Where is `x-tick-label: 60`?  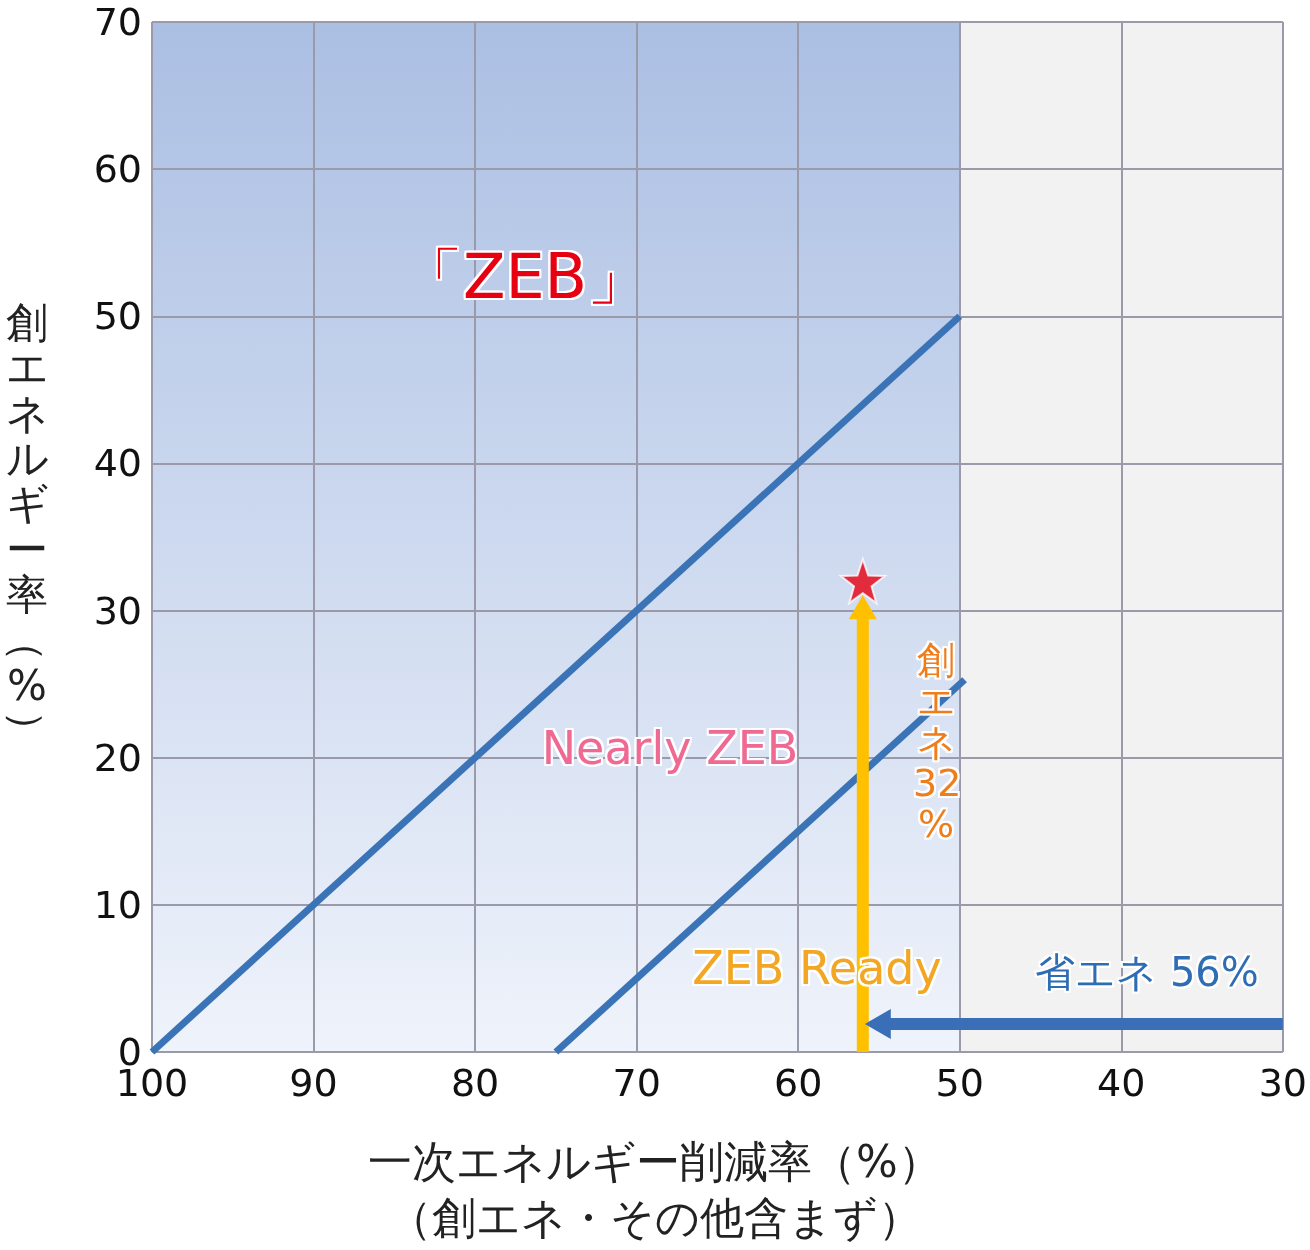 x-tick-label: 60 is located at coordinates (798, 1083).